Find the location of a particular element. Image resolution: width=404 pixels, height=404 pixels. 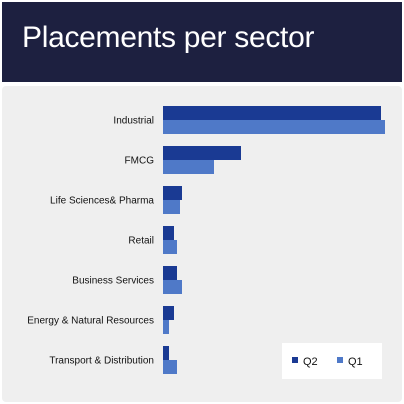

bar-q1-transport-distribution is located at coordinates (170, 367).